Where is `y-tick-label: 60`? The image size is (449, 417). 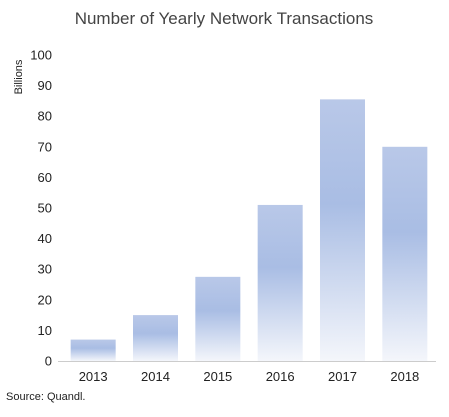 y-tick-label: 60 is located at coordinates (45, 177).